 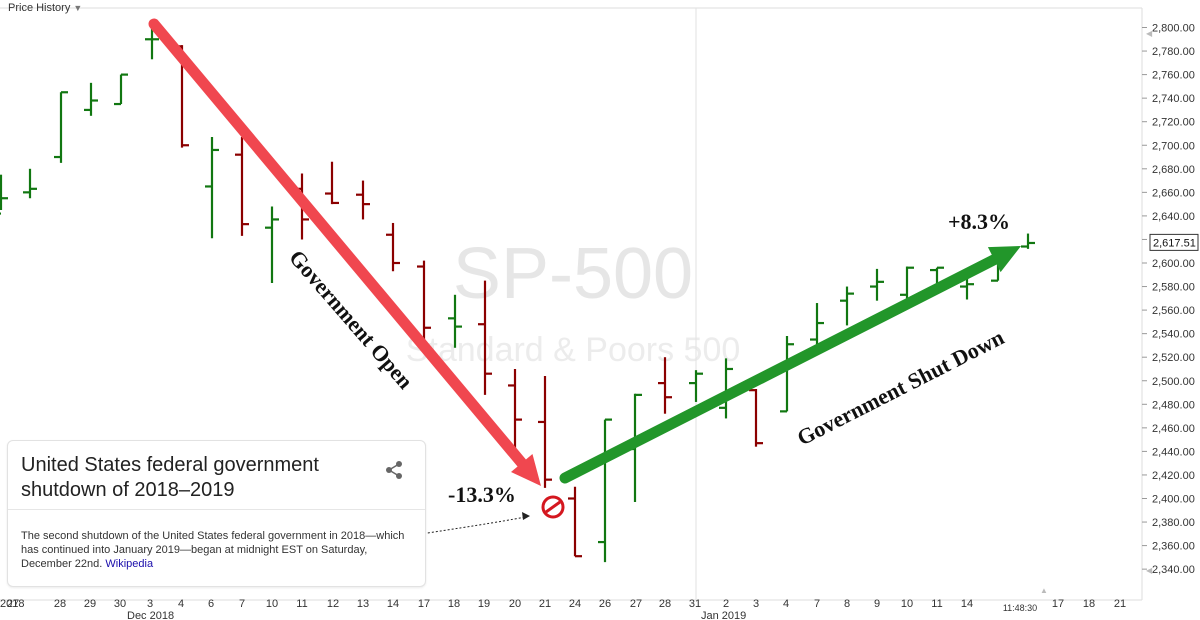 I want to click on scroll-down-icon: ◀, so click(x=1149, y=570).